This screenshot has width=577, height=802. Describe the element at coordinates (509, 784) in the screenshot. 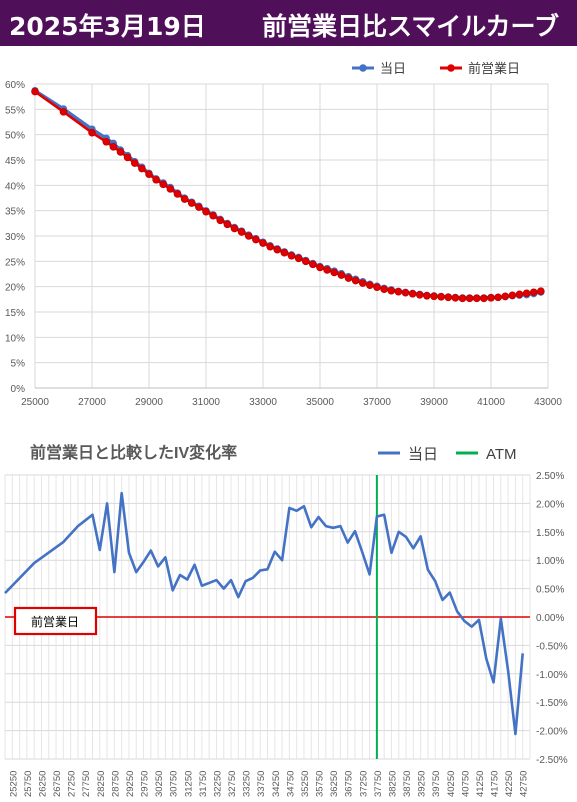

I see `x-tick-label: 42250` at that location.